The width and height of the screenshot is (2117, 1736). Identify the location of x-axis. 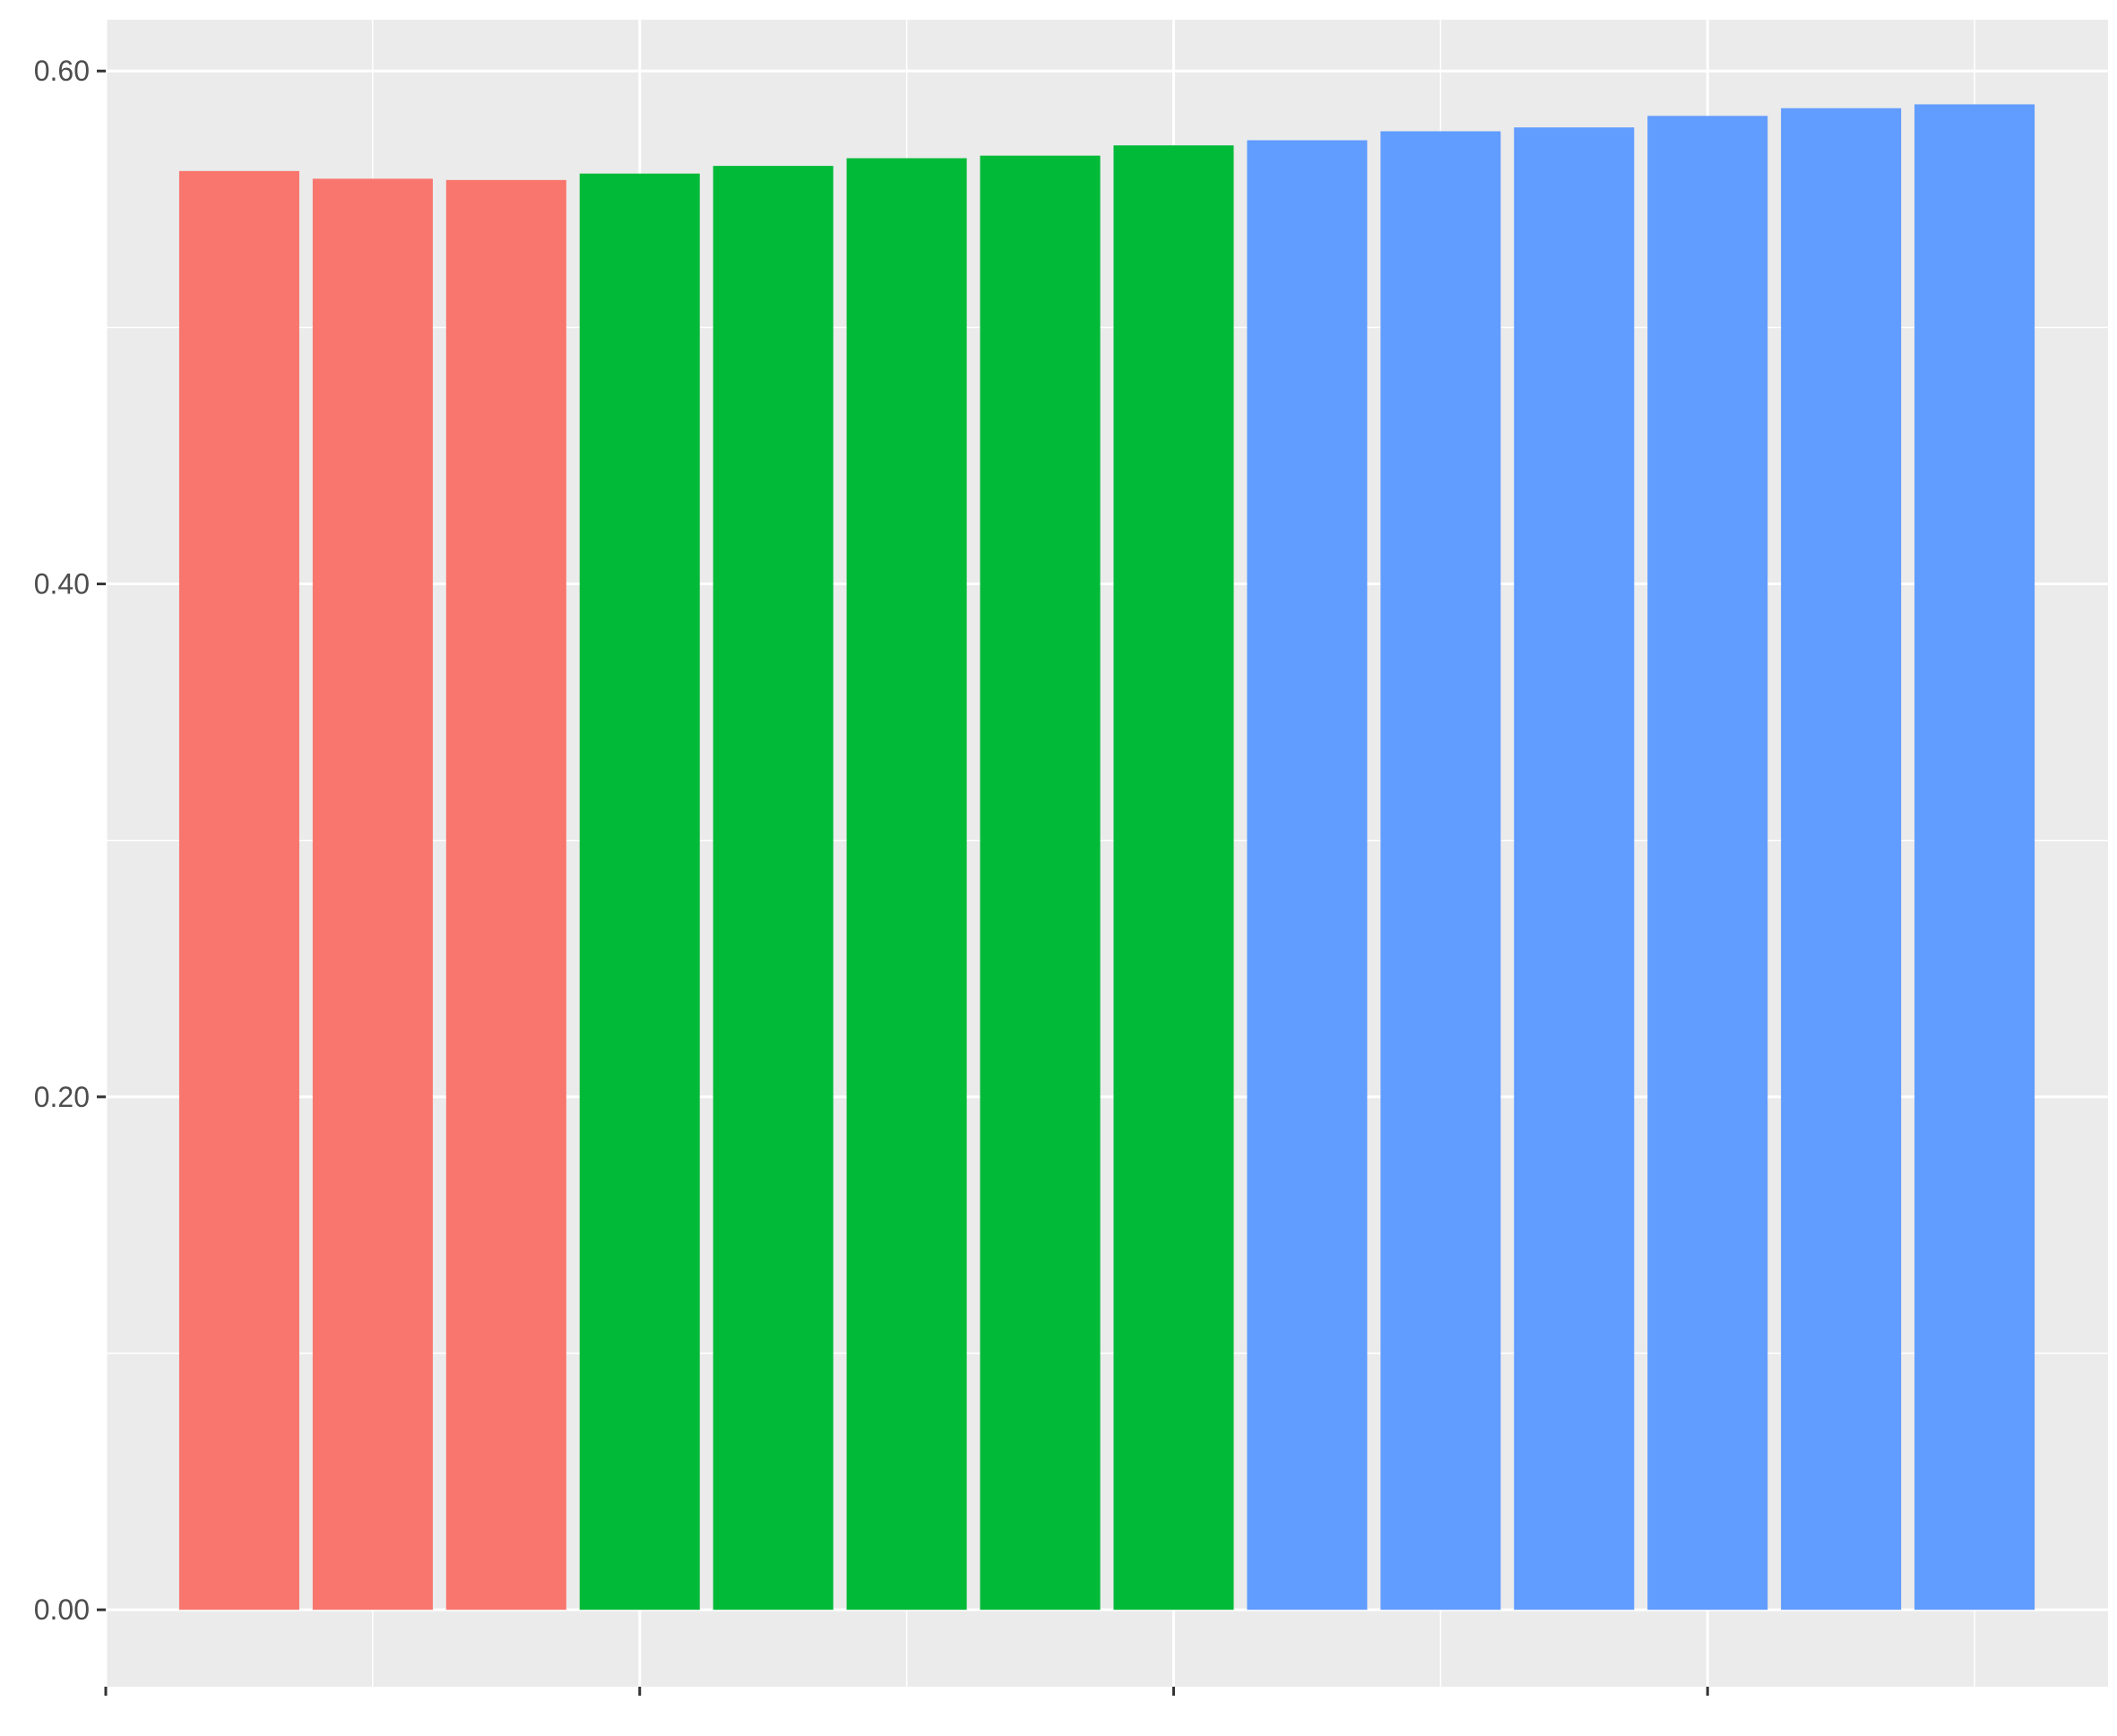
(906, 1691).